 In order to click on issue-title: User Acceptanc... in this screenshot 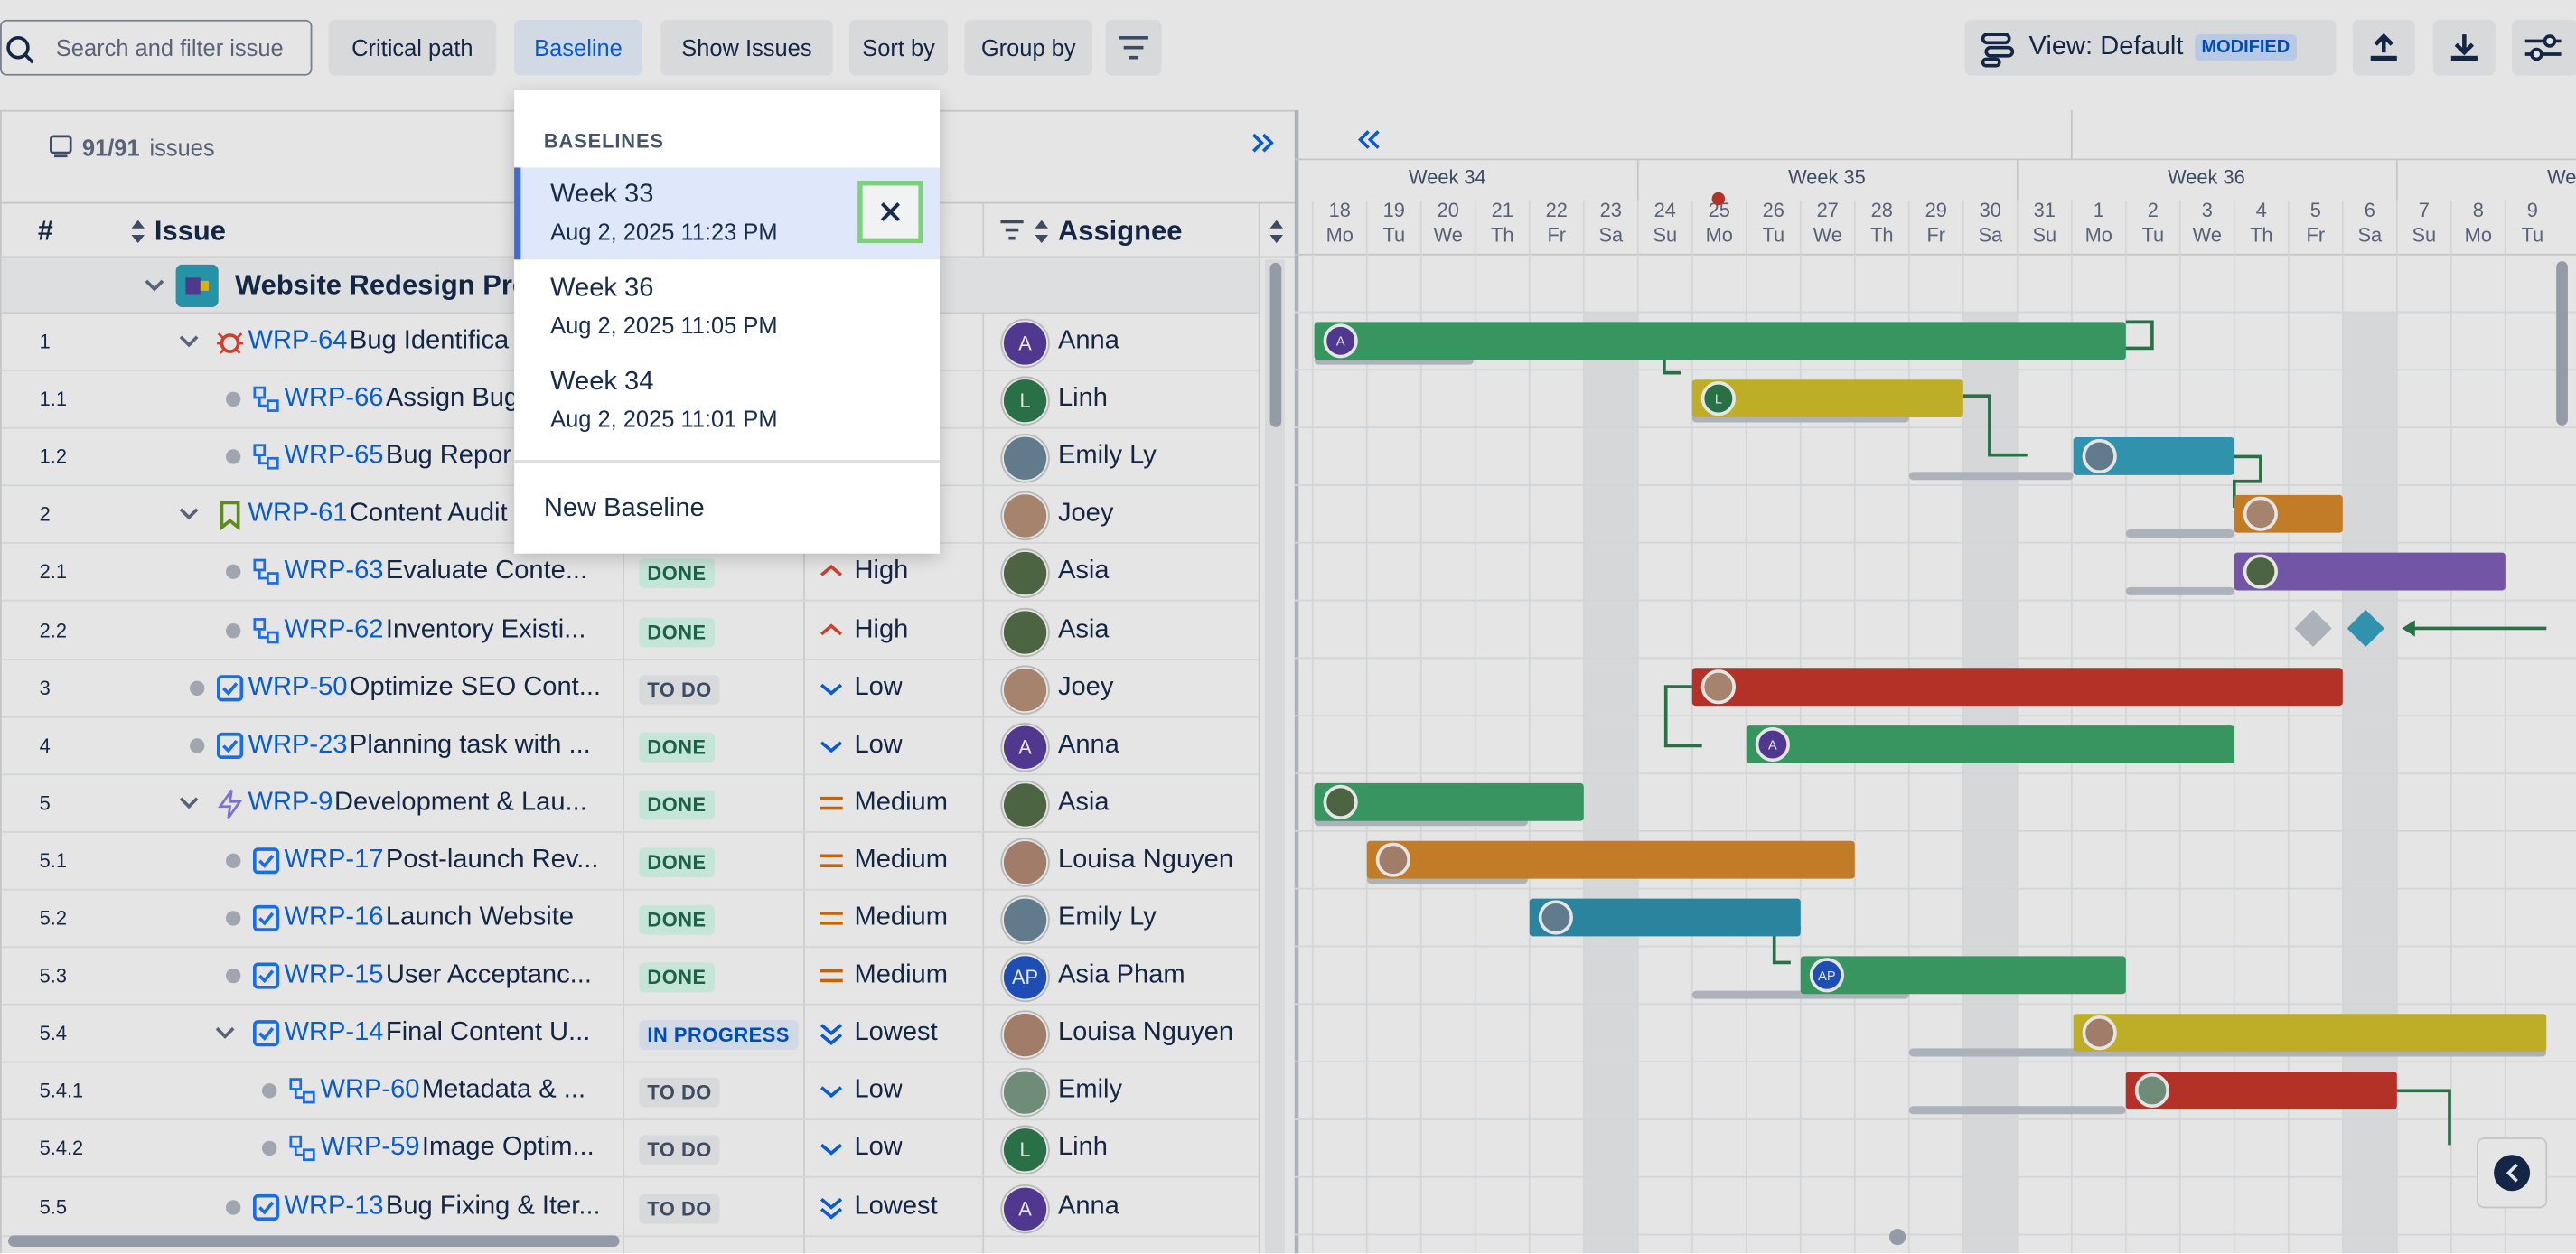, I will do `click(488, 974)`.